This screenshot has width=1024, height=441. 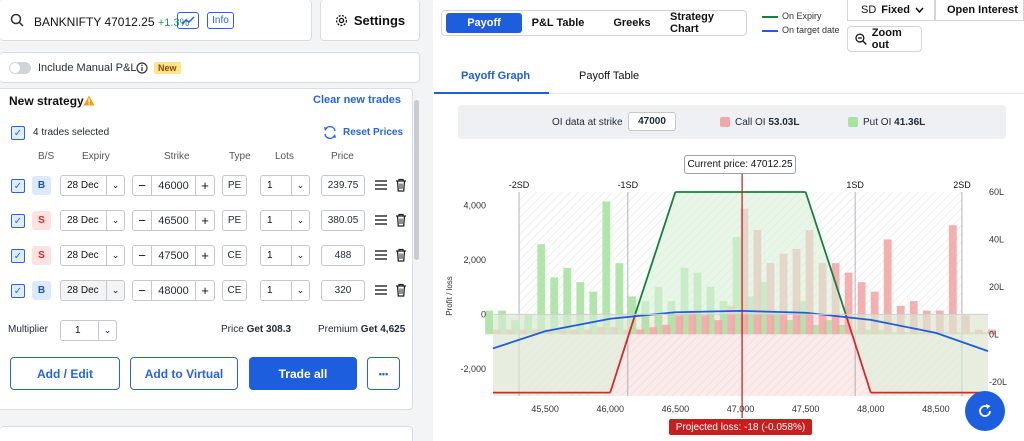 I want to click on price-input: 488, so click(x=343, y=255).